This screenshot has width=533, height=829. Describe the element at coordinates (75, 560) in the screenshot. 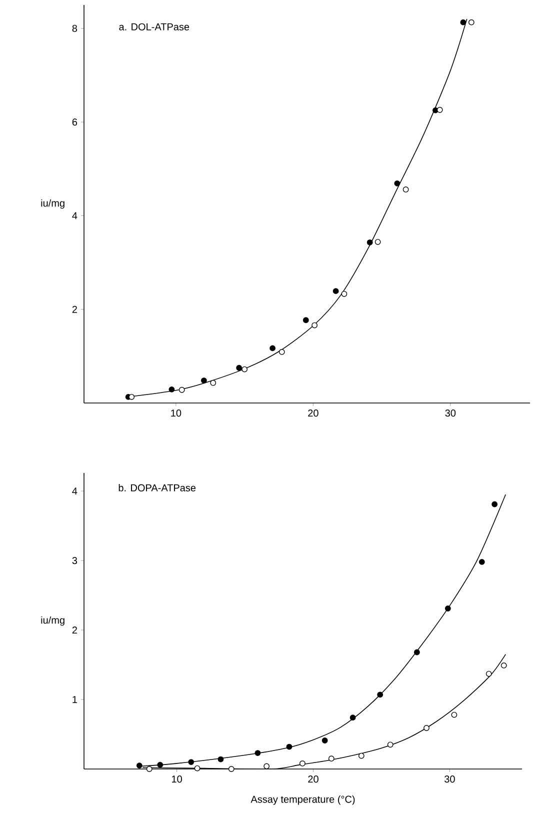

I see `y-tick-label: 3` at that location.